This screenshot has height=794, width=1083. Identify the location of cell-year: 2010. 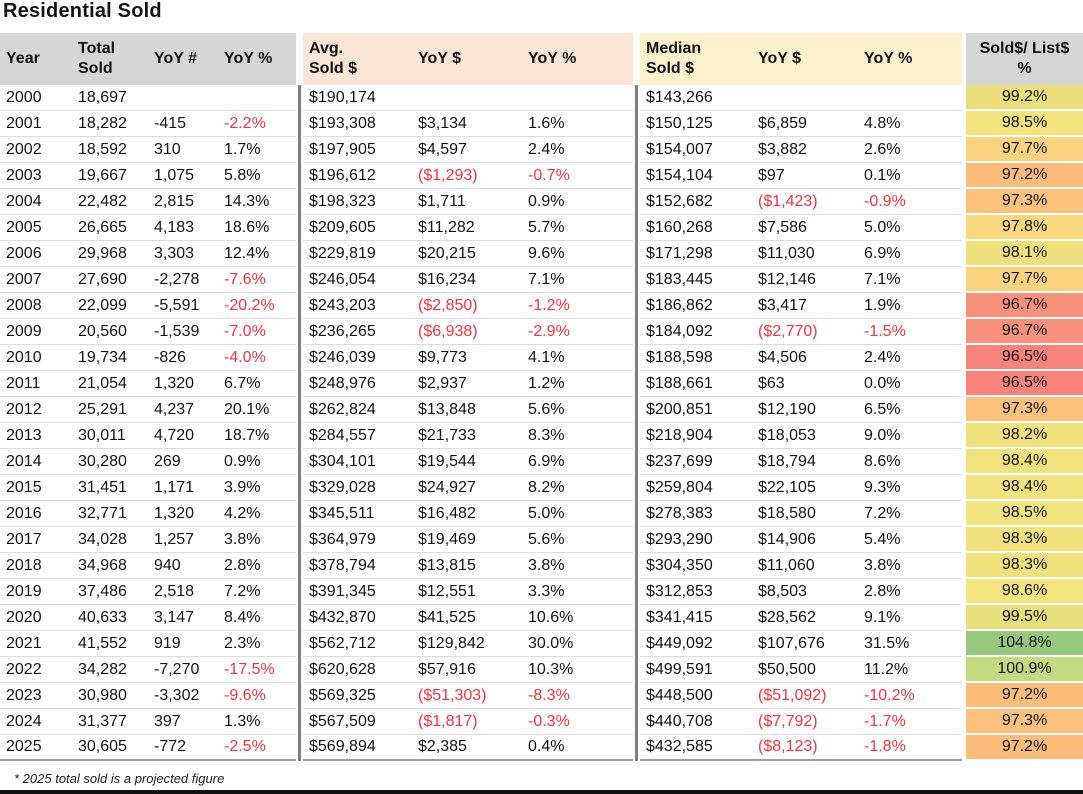
(24, 357).